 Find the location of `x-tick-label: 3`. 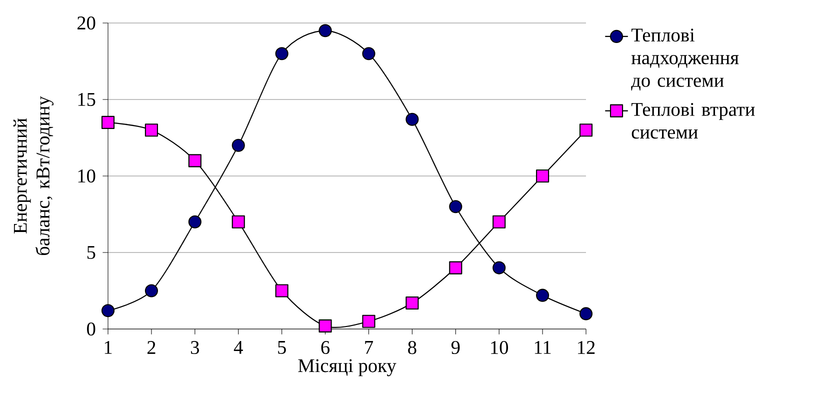

x-tick-label: 3 is located at coordinates (195, 347).